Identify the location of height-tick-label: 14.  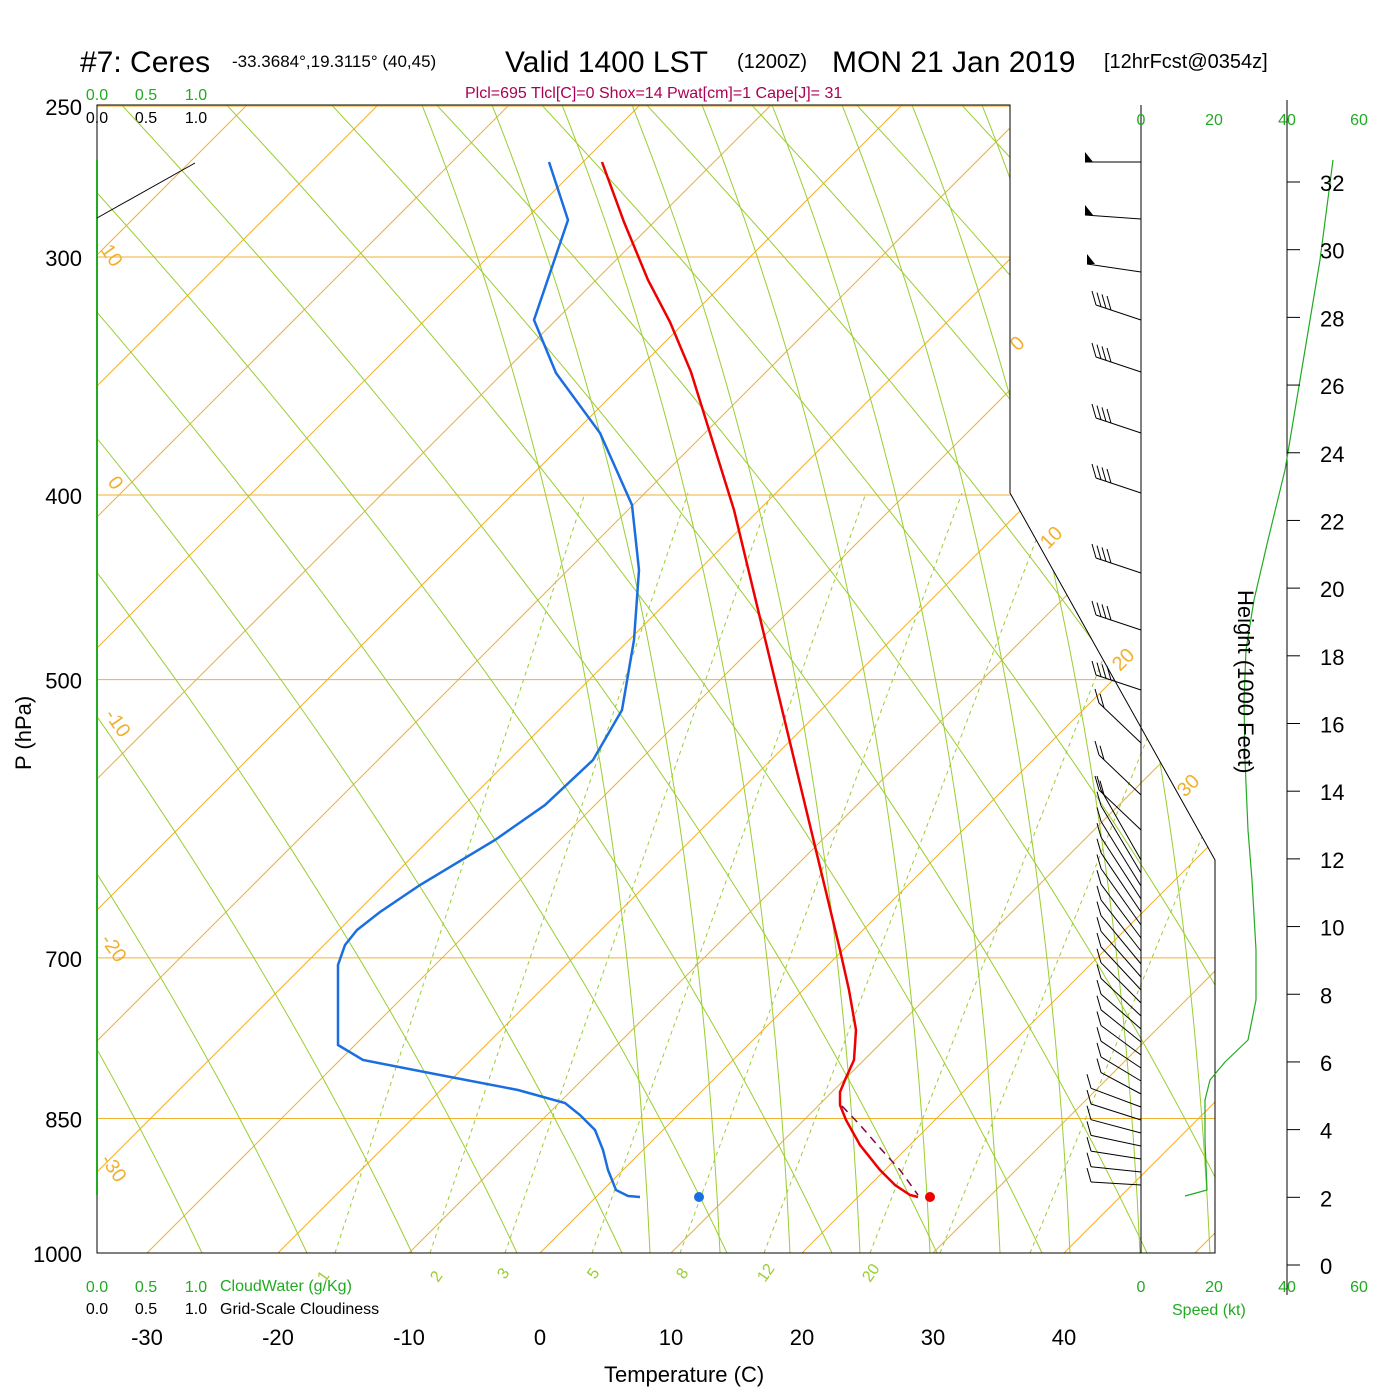
(1332, 792).